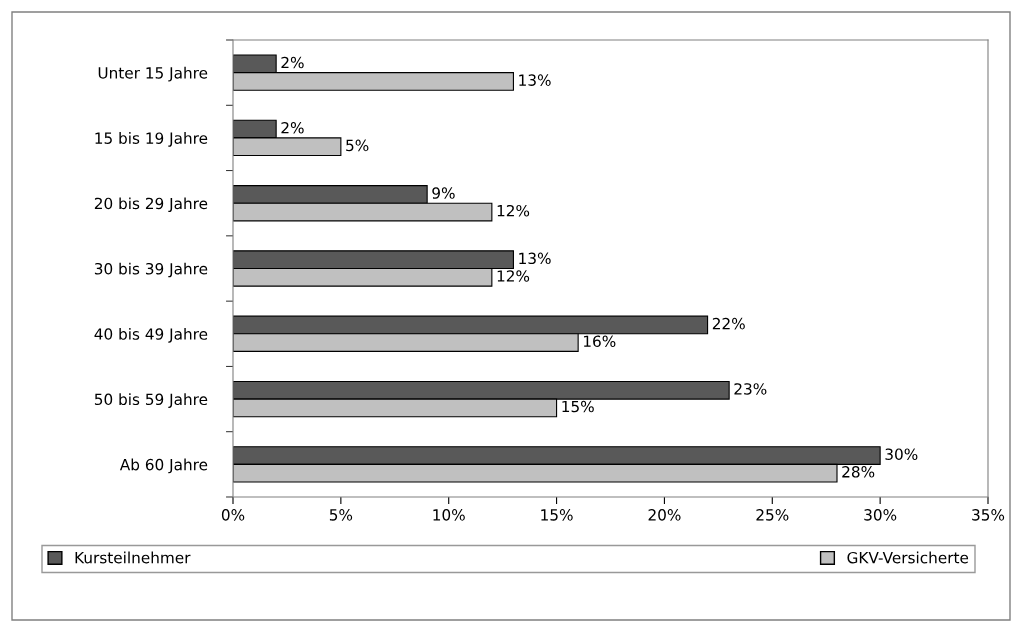 The height and width of the screenshot is (632, 1022). I want to click on y-tick-label: Ab 60 Jahre, so click(163, 466).